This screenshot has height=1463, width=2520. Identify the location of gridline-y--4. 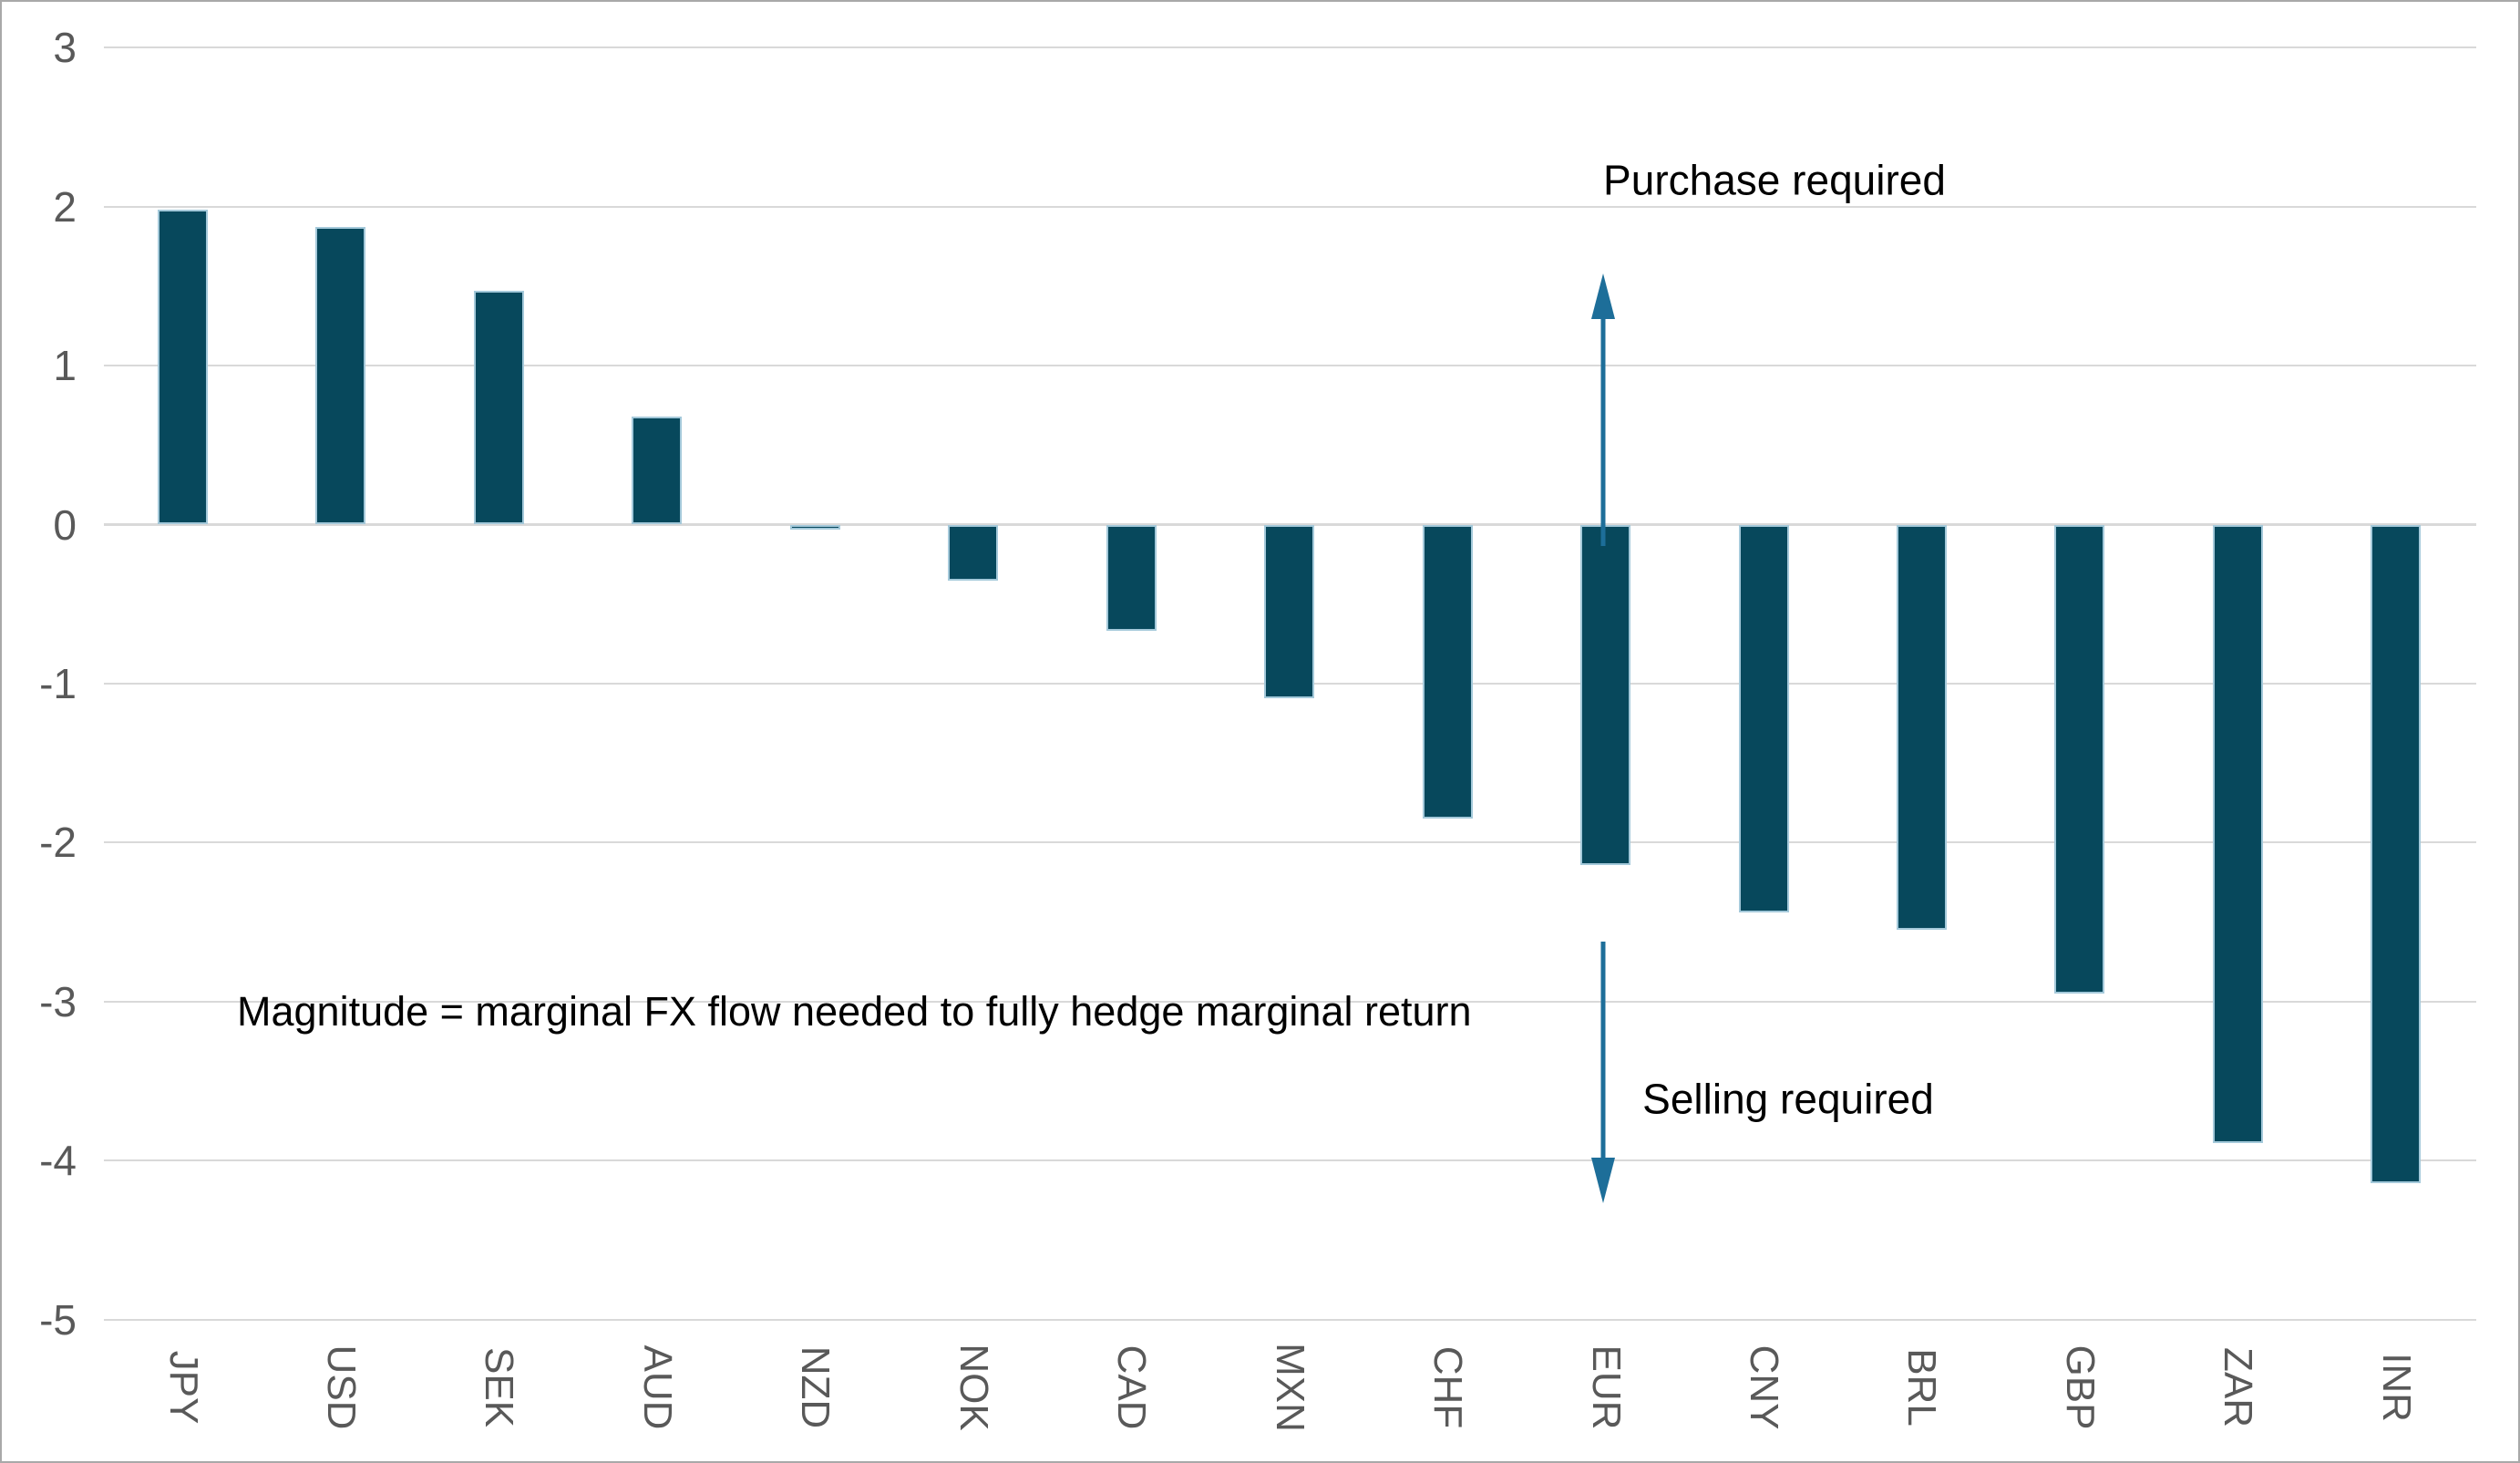
(1290, 1160).